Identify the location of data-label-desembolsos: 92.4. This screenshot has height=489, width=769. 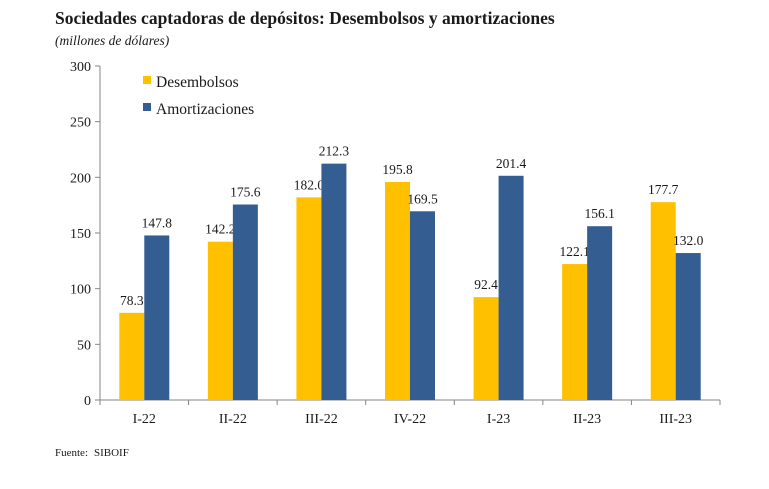
(486, 284).